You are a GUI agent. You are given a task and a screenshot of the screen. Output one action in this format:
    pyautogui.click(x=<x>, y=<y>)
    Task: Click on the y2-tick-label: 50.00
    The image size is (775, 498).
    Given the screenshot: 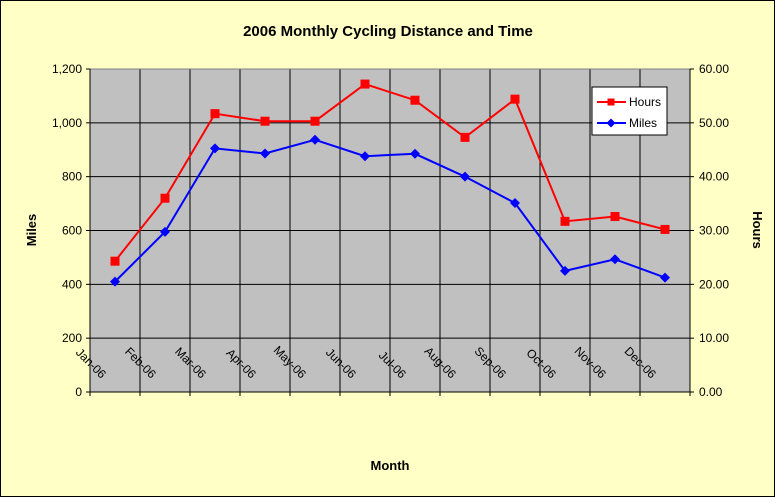 What is the action you would take?
    pyautogui.click(x=714, y=123)
    